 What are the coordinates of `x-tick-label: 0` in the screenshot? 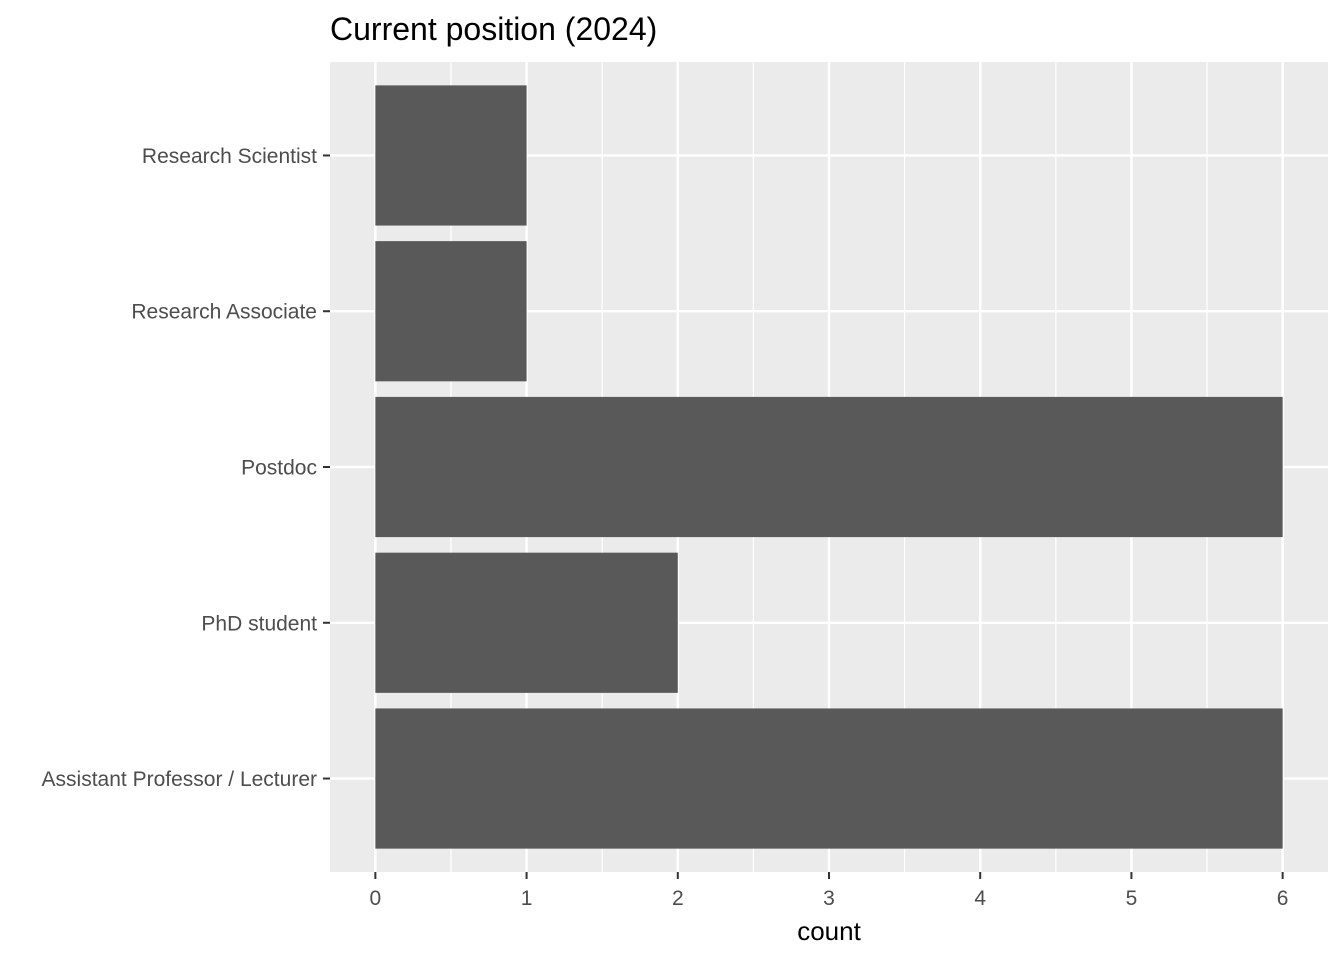 It's located at (376, 898).